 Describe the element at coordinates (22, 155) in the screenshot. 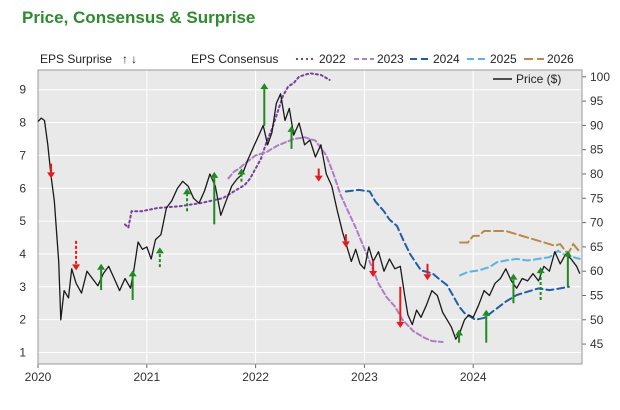

I see `y-left-tick-label: 7` at that location.